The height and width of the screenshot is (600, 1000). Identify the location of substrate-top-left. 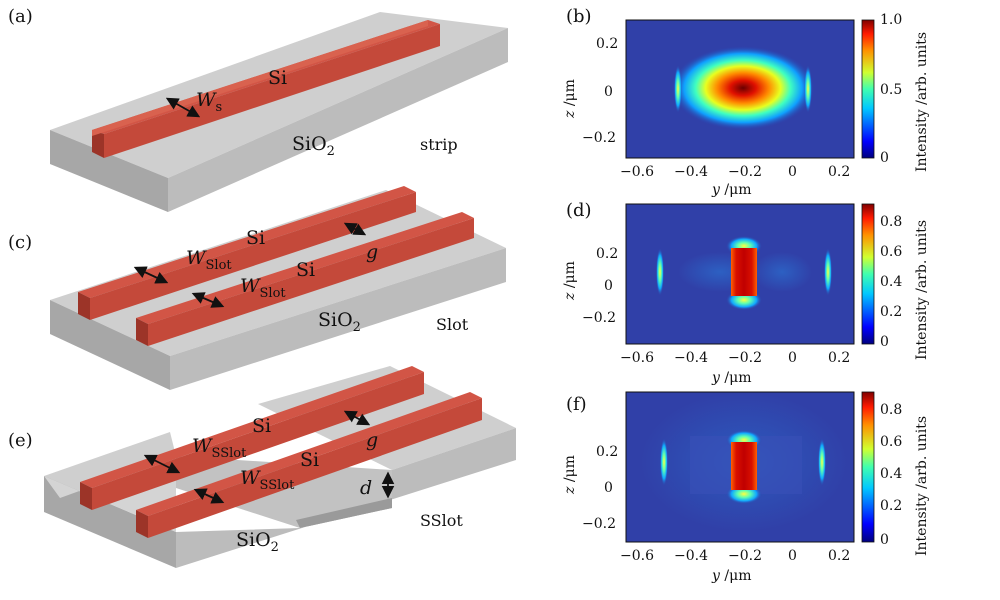
(110, 465).